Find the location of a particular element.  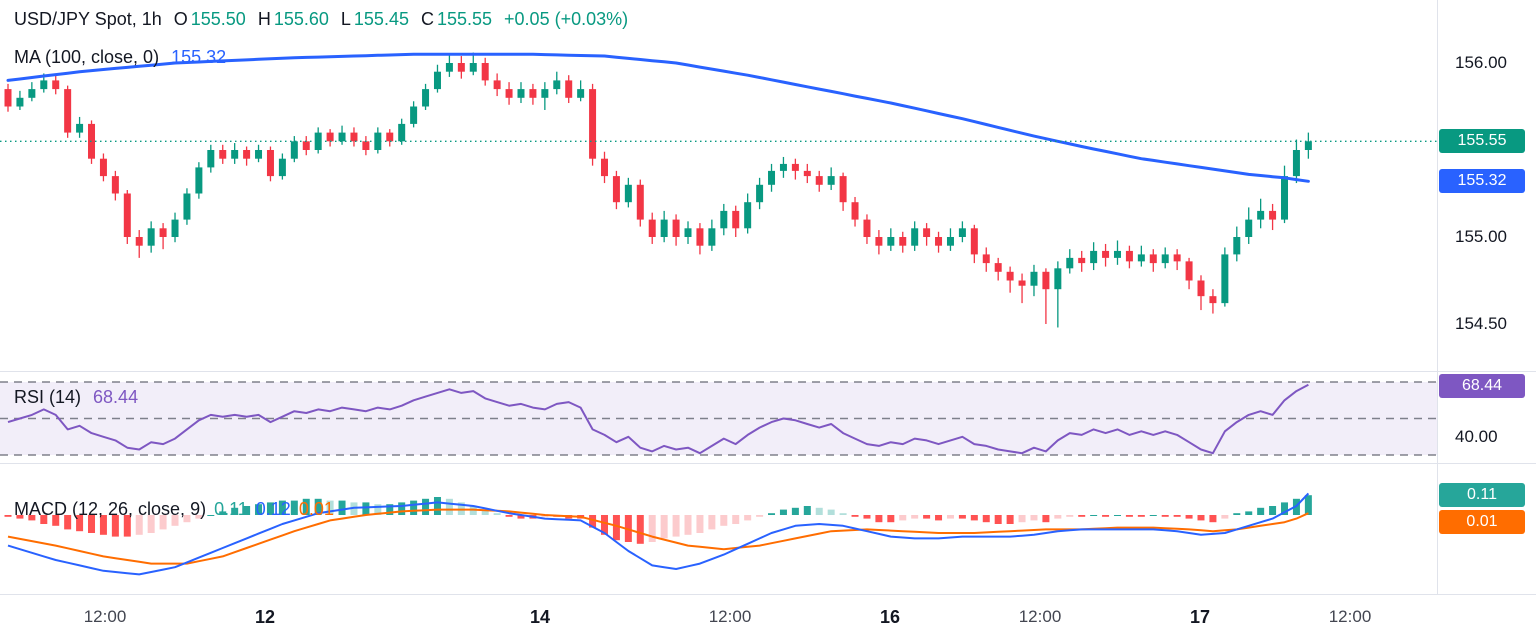

rsi-legend: RSI (14) 68.44 is located at coordinates (76, 397).